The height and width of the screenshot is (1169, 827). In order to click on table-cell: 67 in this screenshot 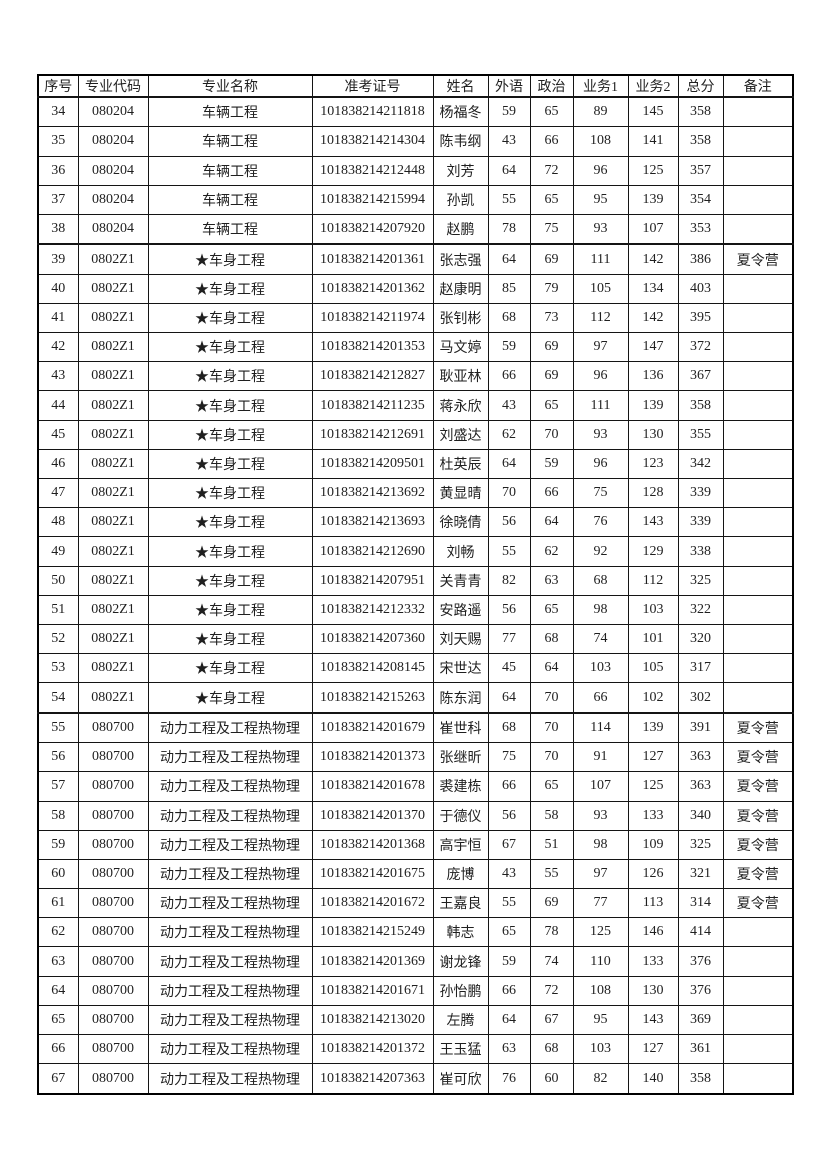, I will do `click(551, 1020)`.